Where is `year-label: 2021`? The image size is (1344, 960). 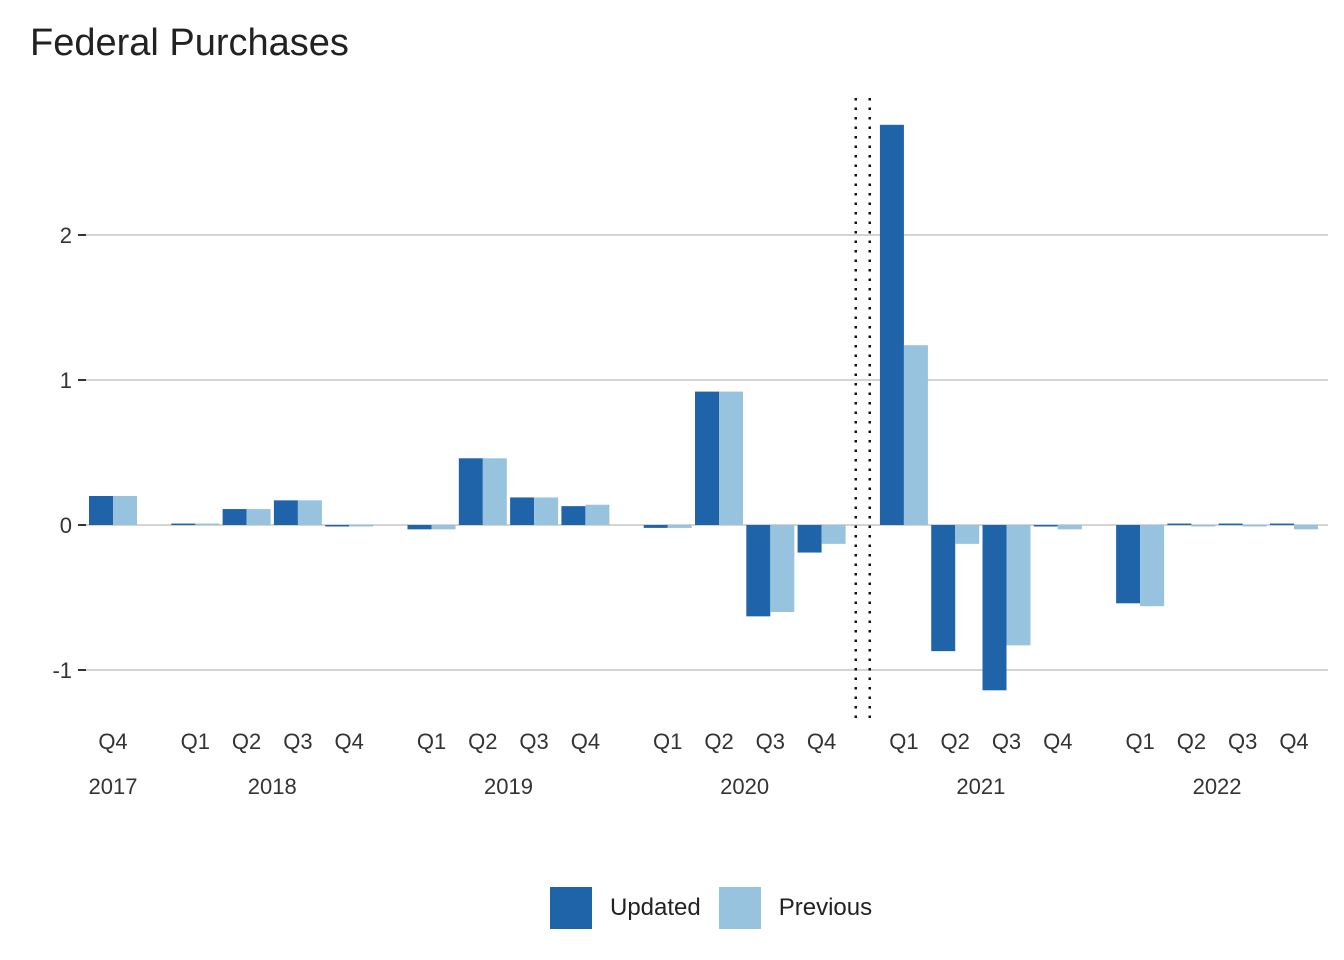
year-label: 2021 is located at coordinates (980, 786).